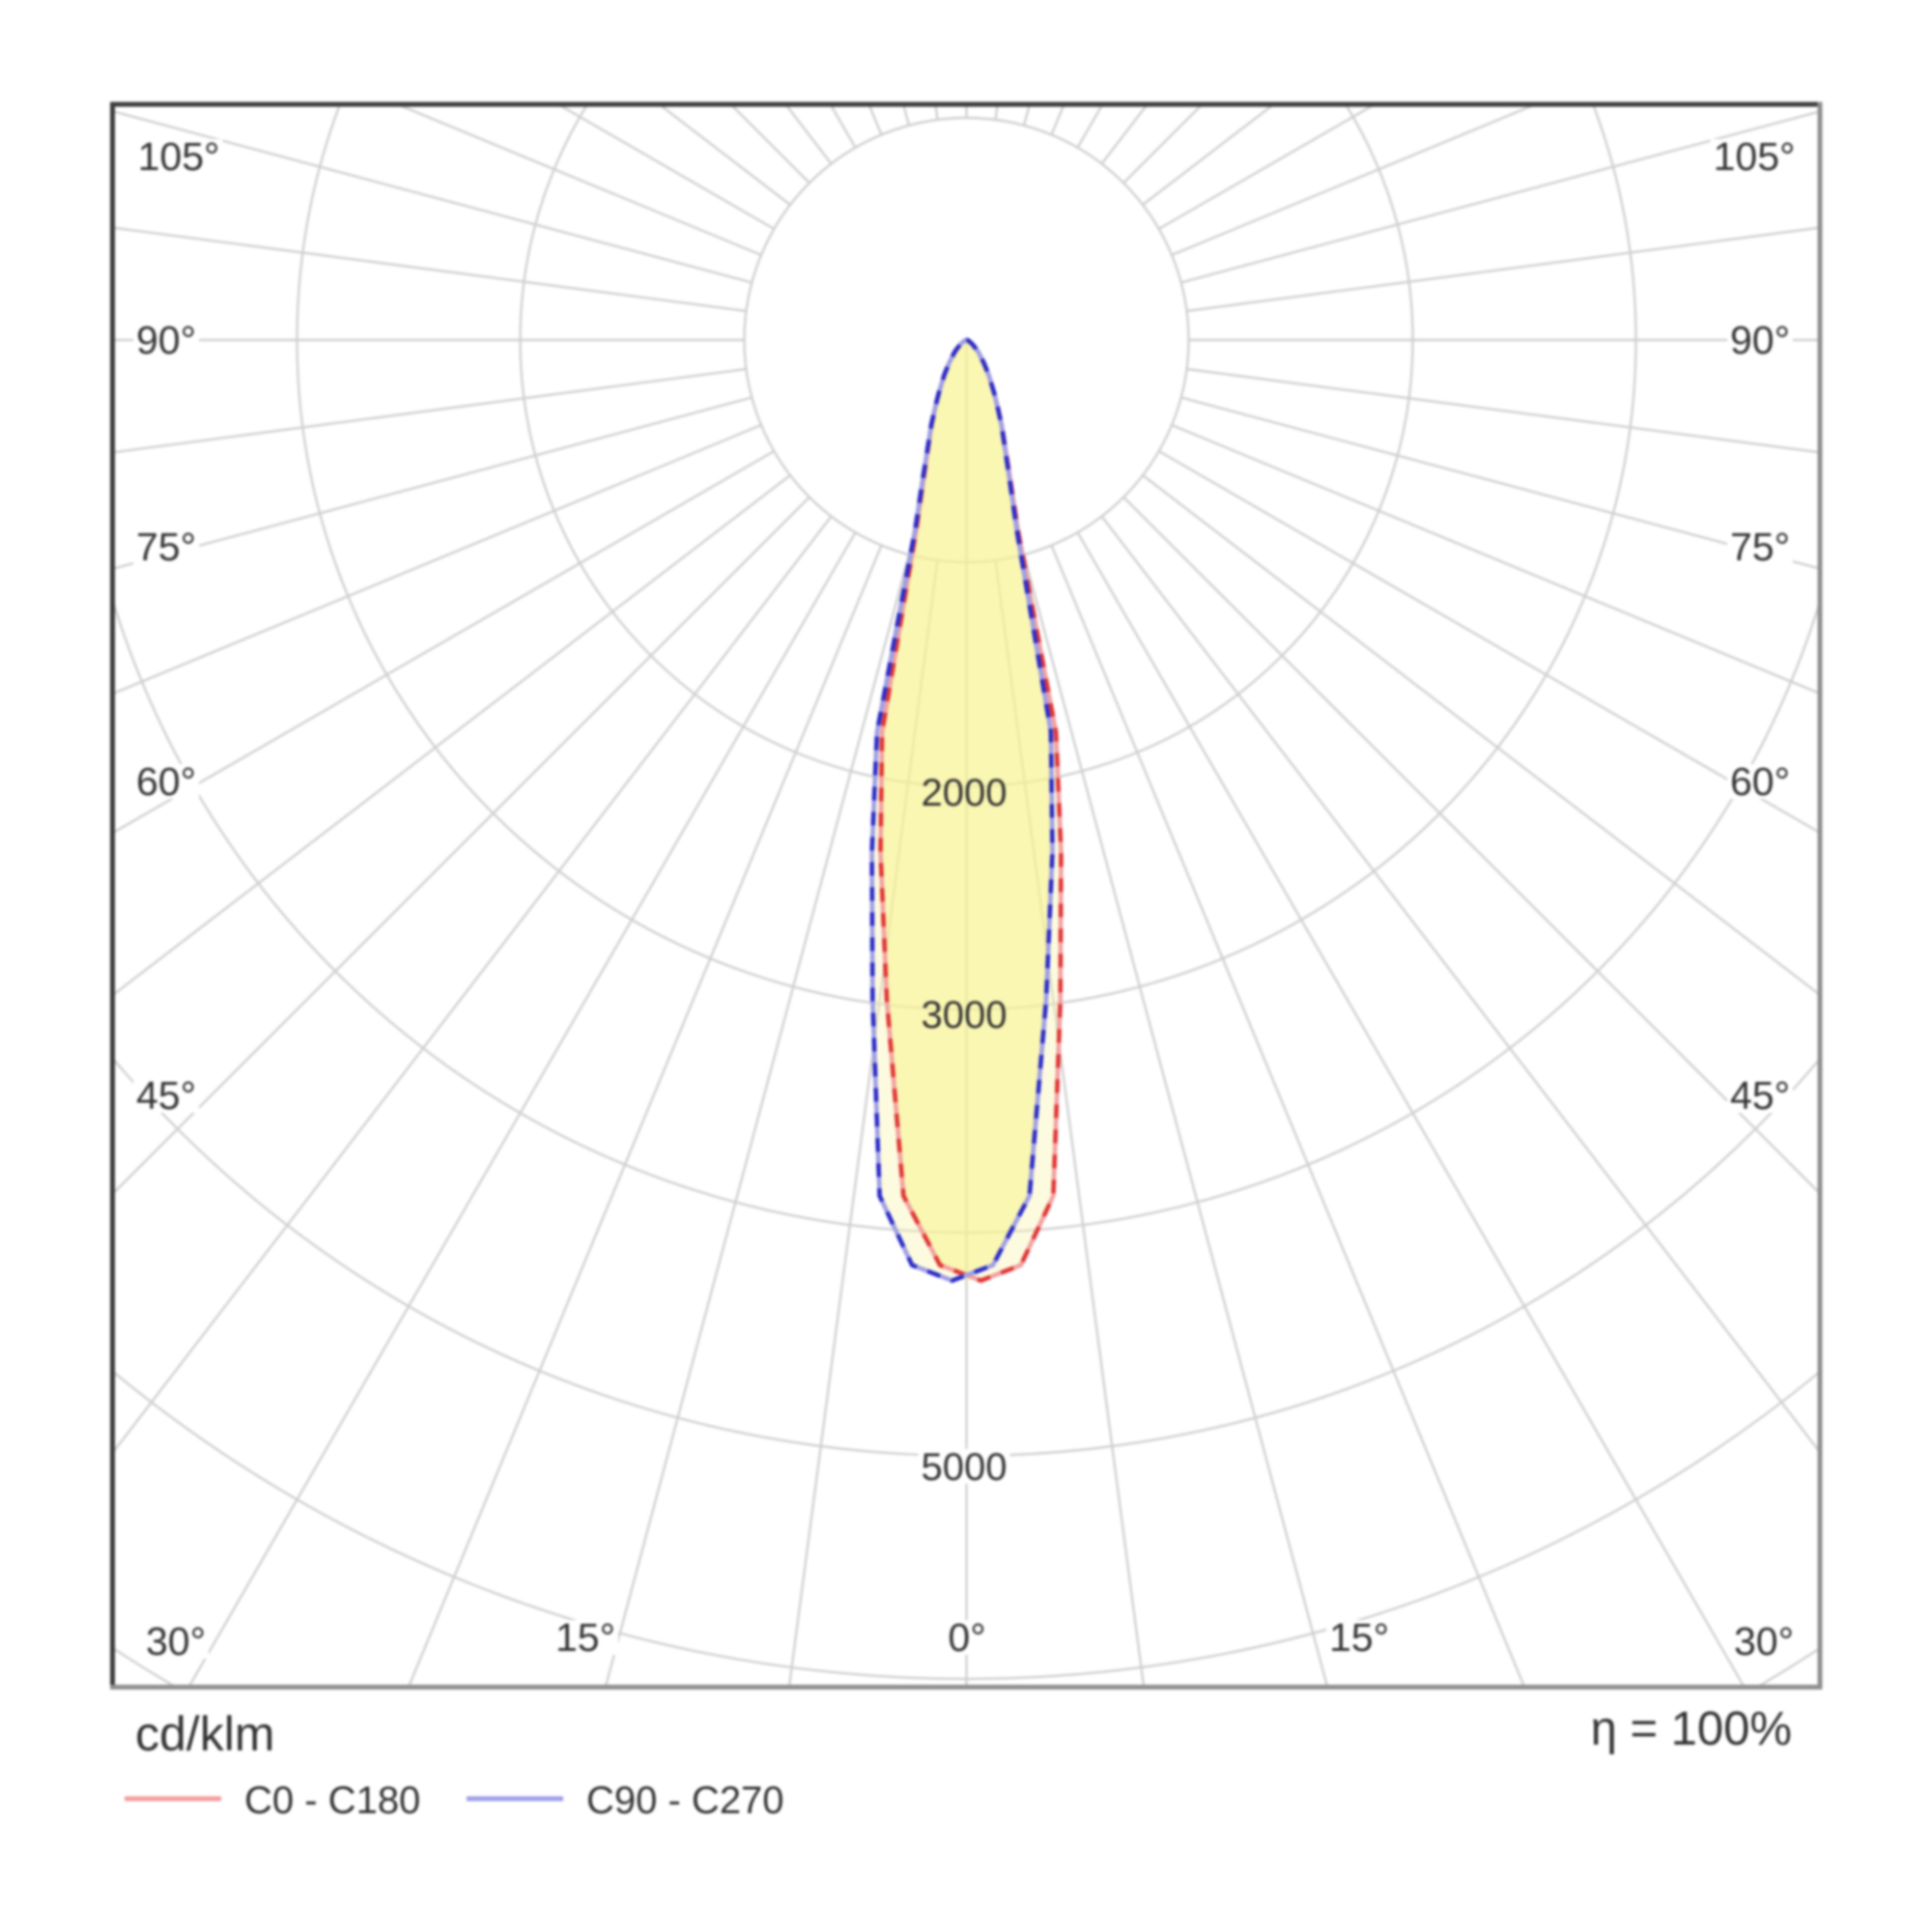 The height and width of the screenshot is (1932, 1932). Describe the element at coordinates (965, 793) in the screenshot. I see `svg-text: 2000` at that location.